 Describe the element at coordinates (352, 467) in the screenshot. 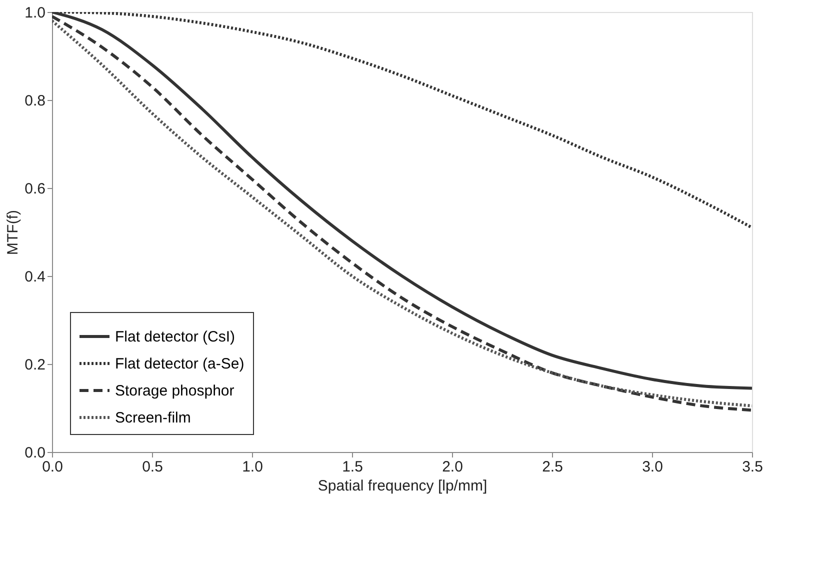

I see `x-tick-label: 1.5` at that location.